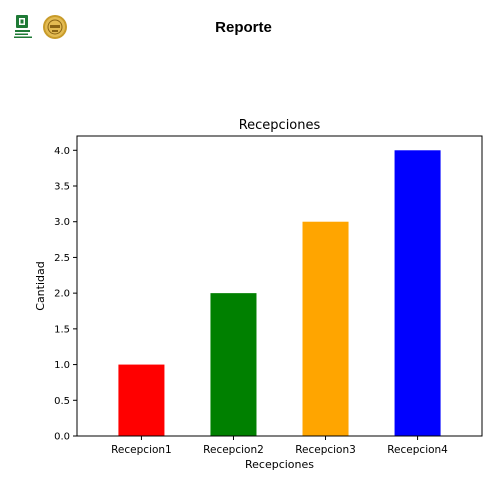  Describe the element at coordinates (62, 294) in the screenshot. I see `y-tick-label: 2.0` at that location.